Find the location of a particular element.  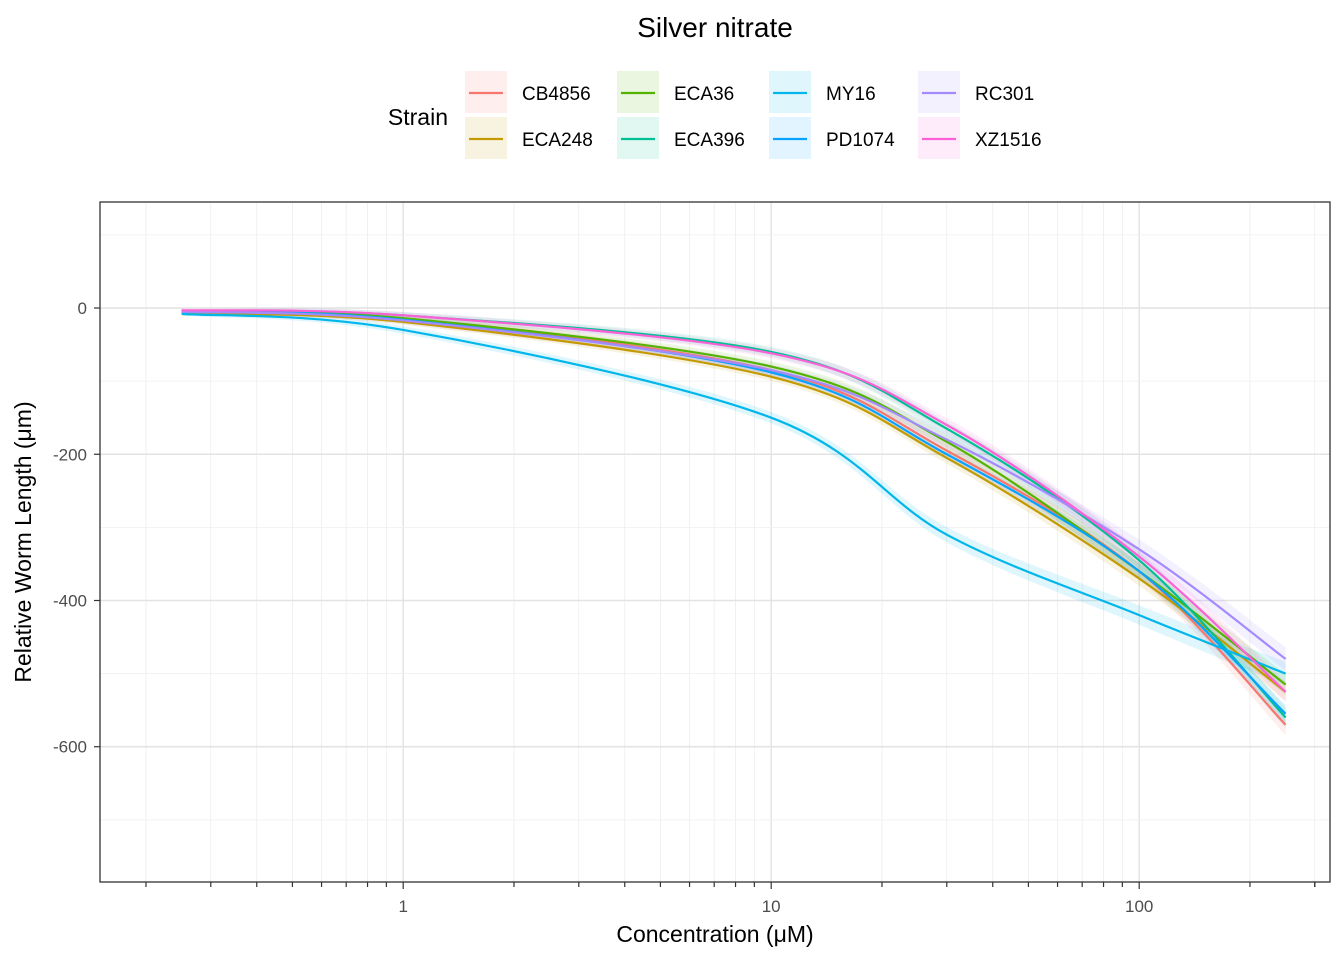

legend-label-my16: MY16 is located at coordinates (851, 94).